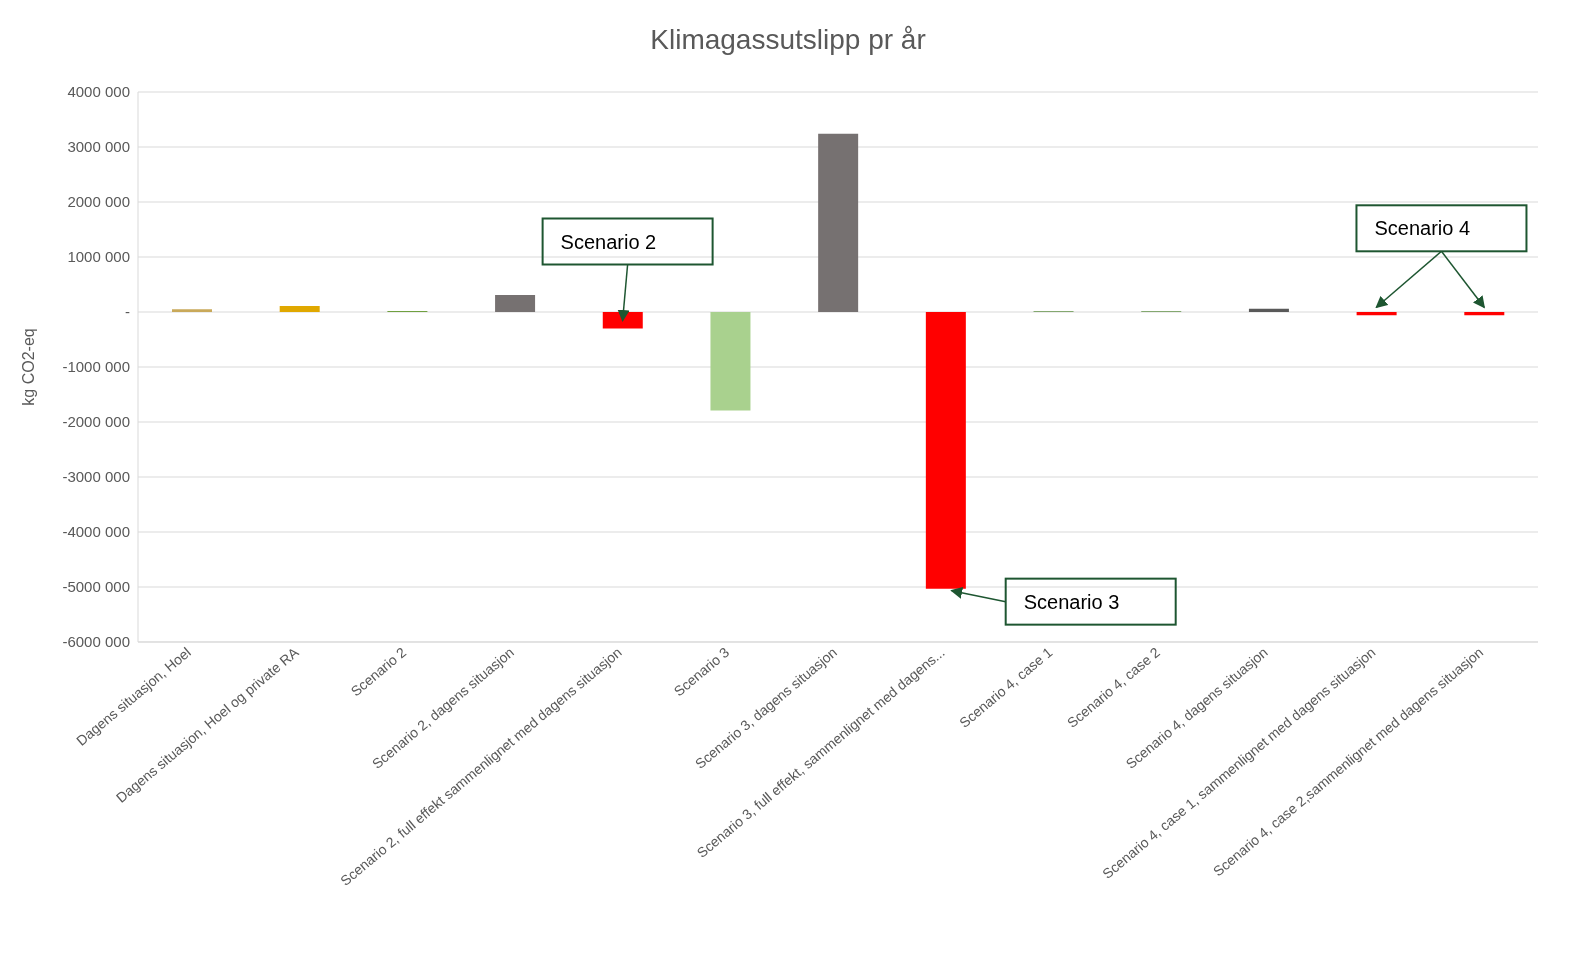  I want to click on y-tick-label: 3000 000, so click(98, 147).